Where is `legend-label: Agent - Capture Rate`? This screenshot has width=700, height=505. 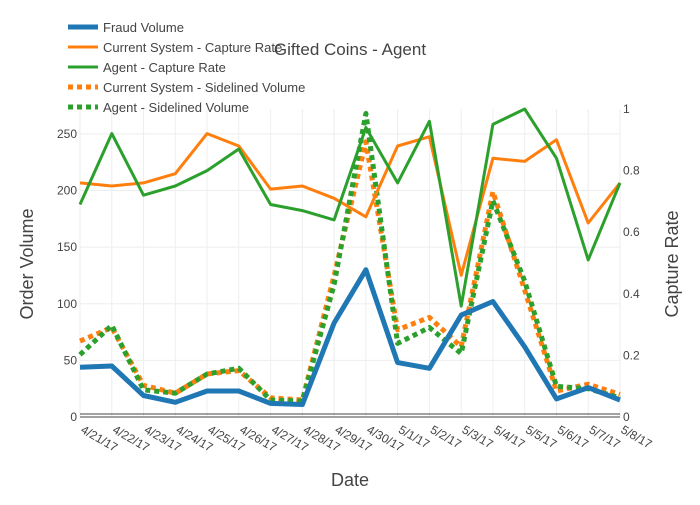 legend-label: Agent - Capture Rate is located at coordinates (164, 67).